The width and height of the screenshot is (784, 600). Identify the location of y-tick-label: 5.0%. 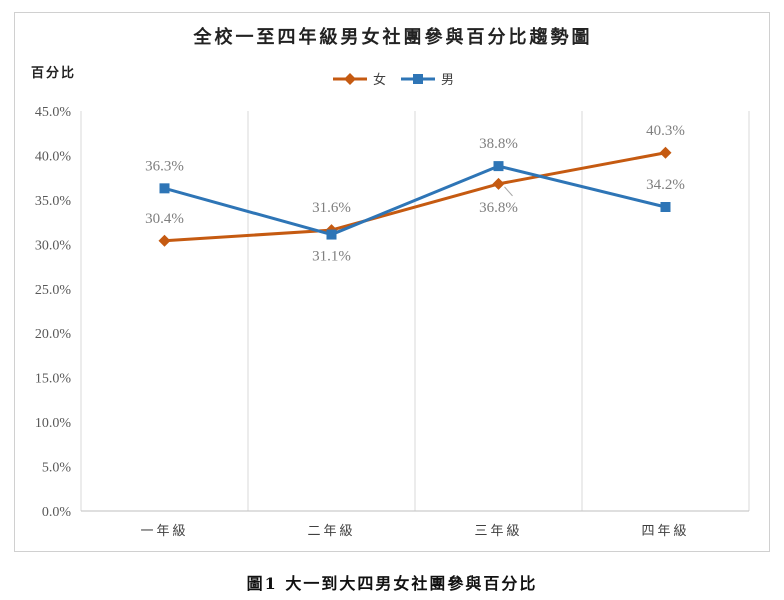
(57, 468).